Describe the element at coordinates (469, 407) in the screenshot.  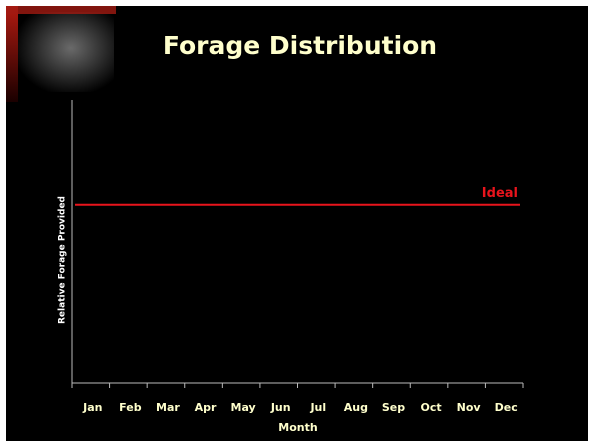
I see `x-tick-label: Nov` at that location.